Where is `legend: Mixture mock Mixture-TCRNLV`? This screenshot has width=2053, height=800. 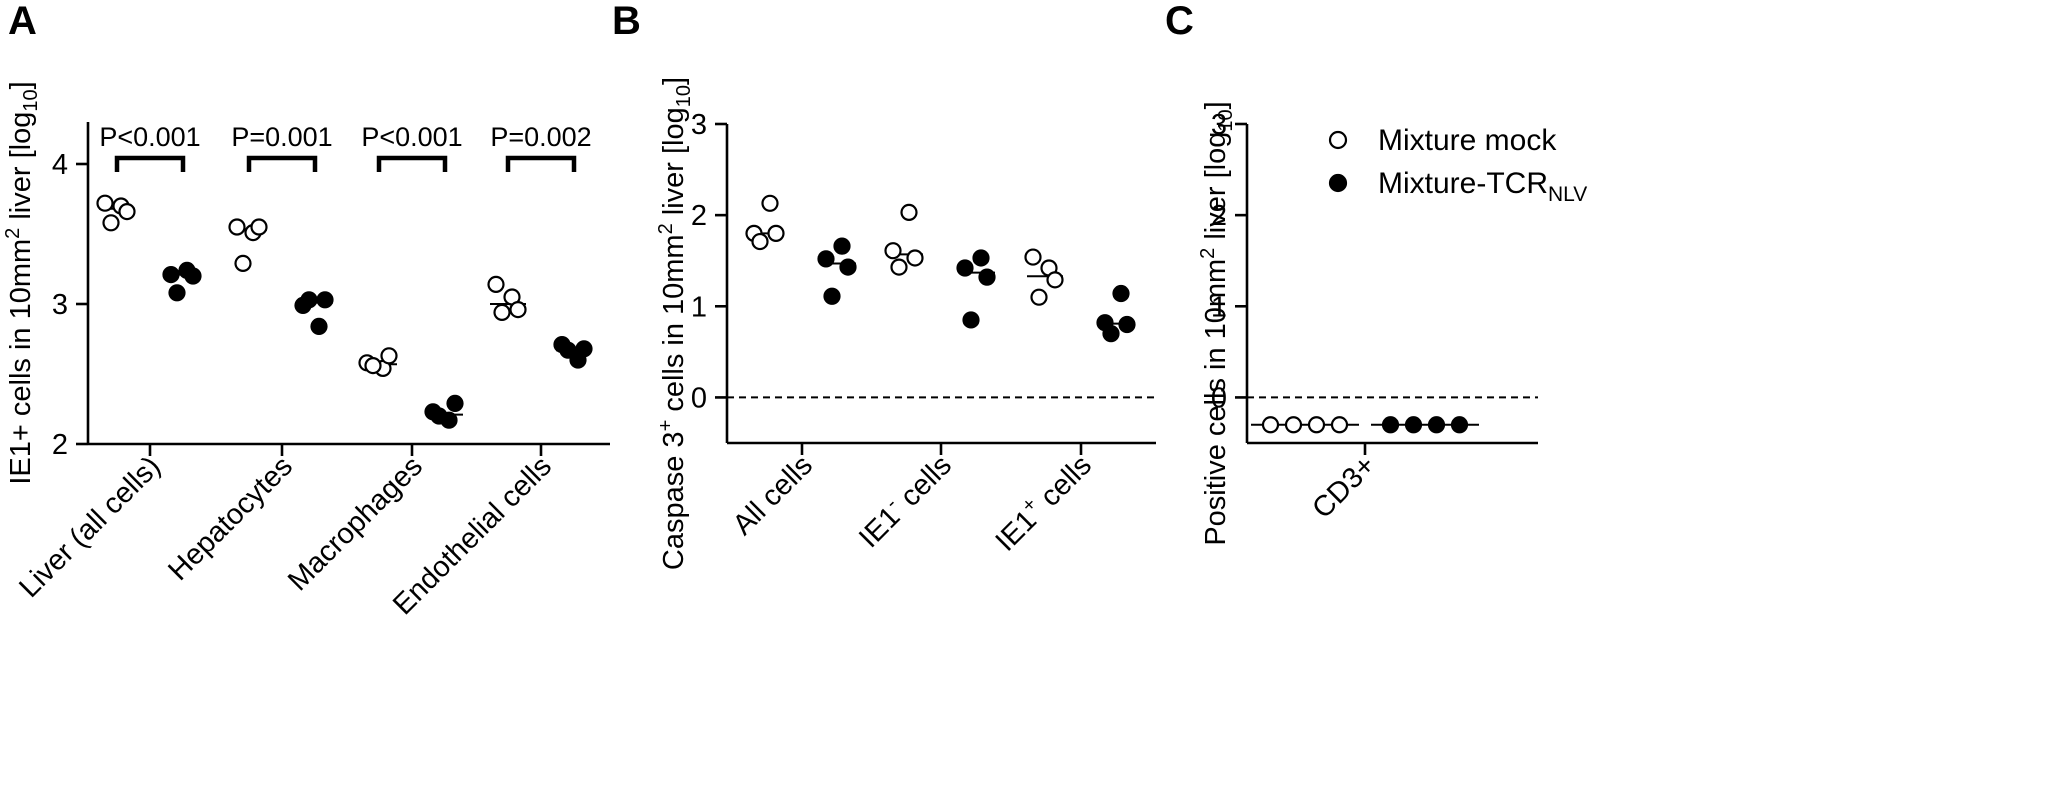 legend: Mixture mock Mixture-TCRNLV is located at coordinates (1457, 165).